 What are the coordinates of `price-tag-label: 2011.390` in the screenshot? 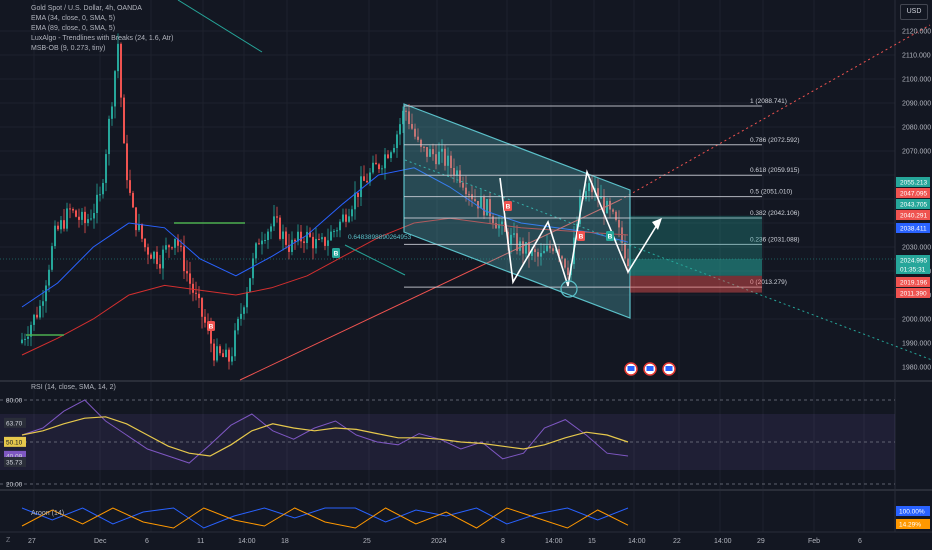 It's located at (913, 294).